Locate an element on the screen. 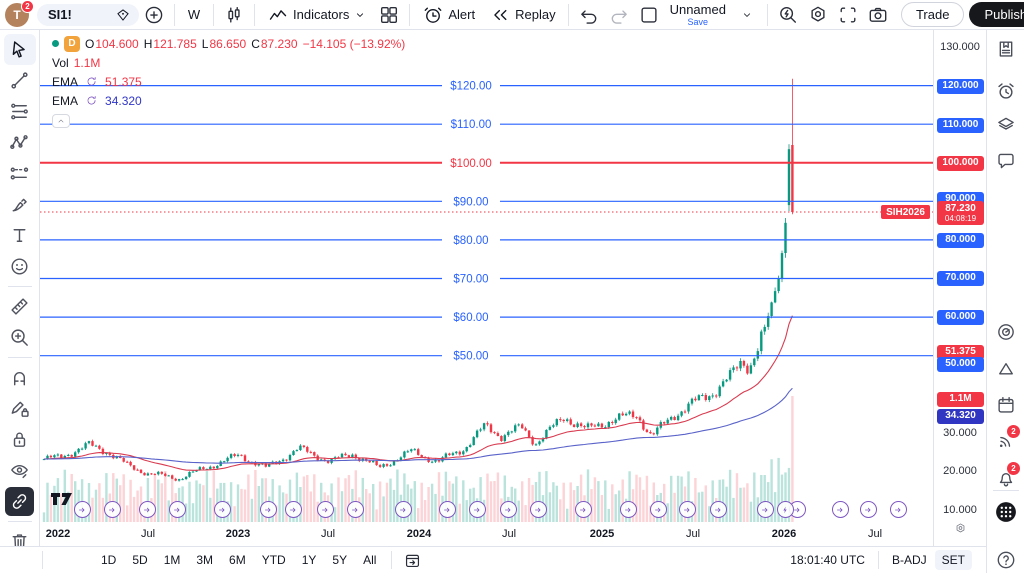 The width and height of the screenshot is (1024, 573). horizontal-line-drawing: $110.00 is located at coordinates (486, 124).